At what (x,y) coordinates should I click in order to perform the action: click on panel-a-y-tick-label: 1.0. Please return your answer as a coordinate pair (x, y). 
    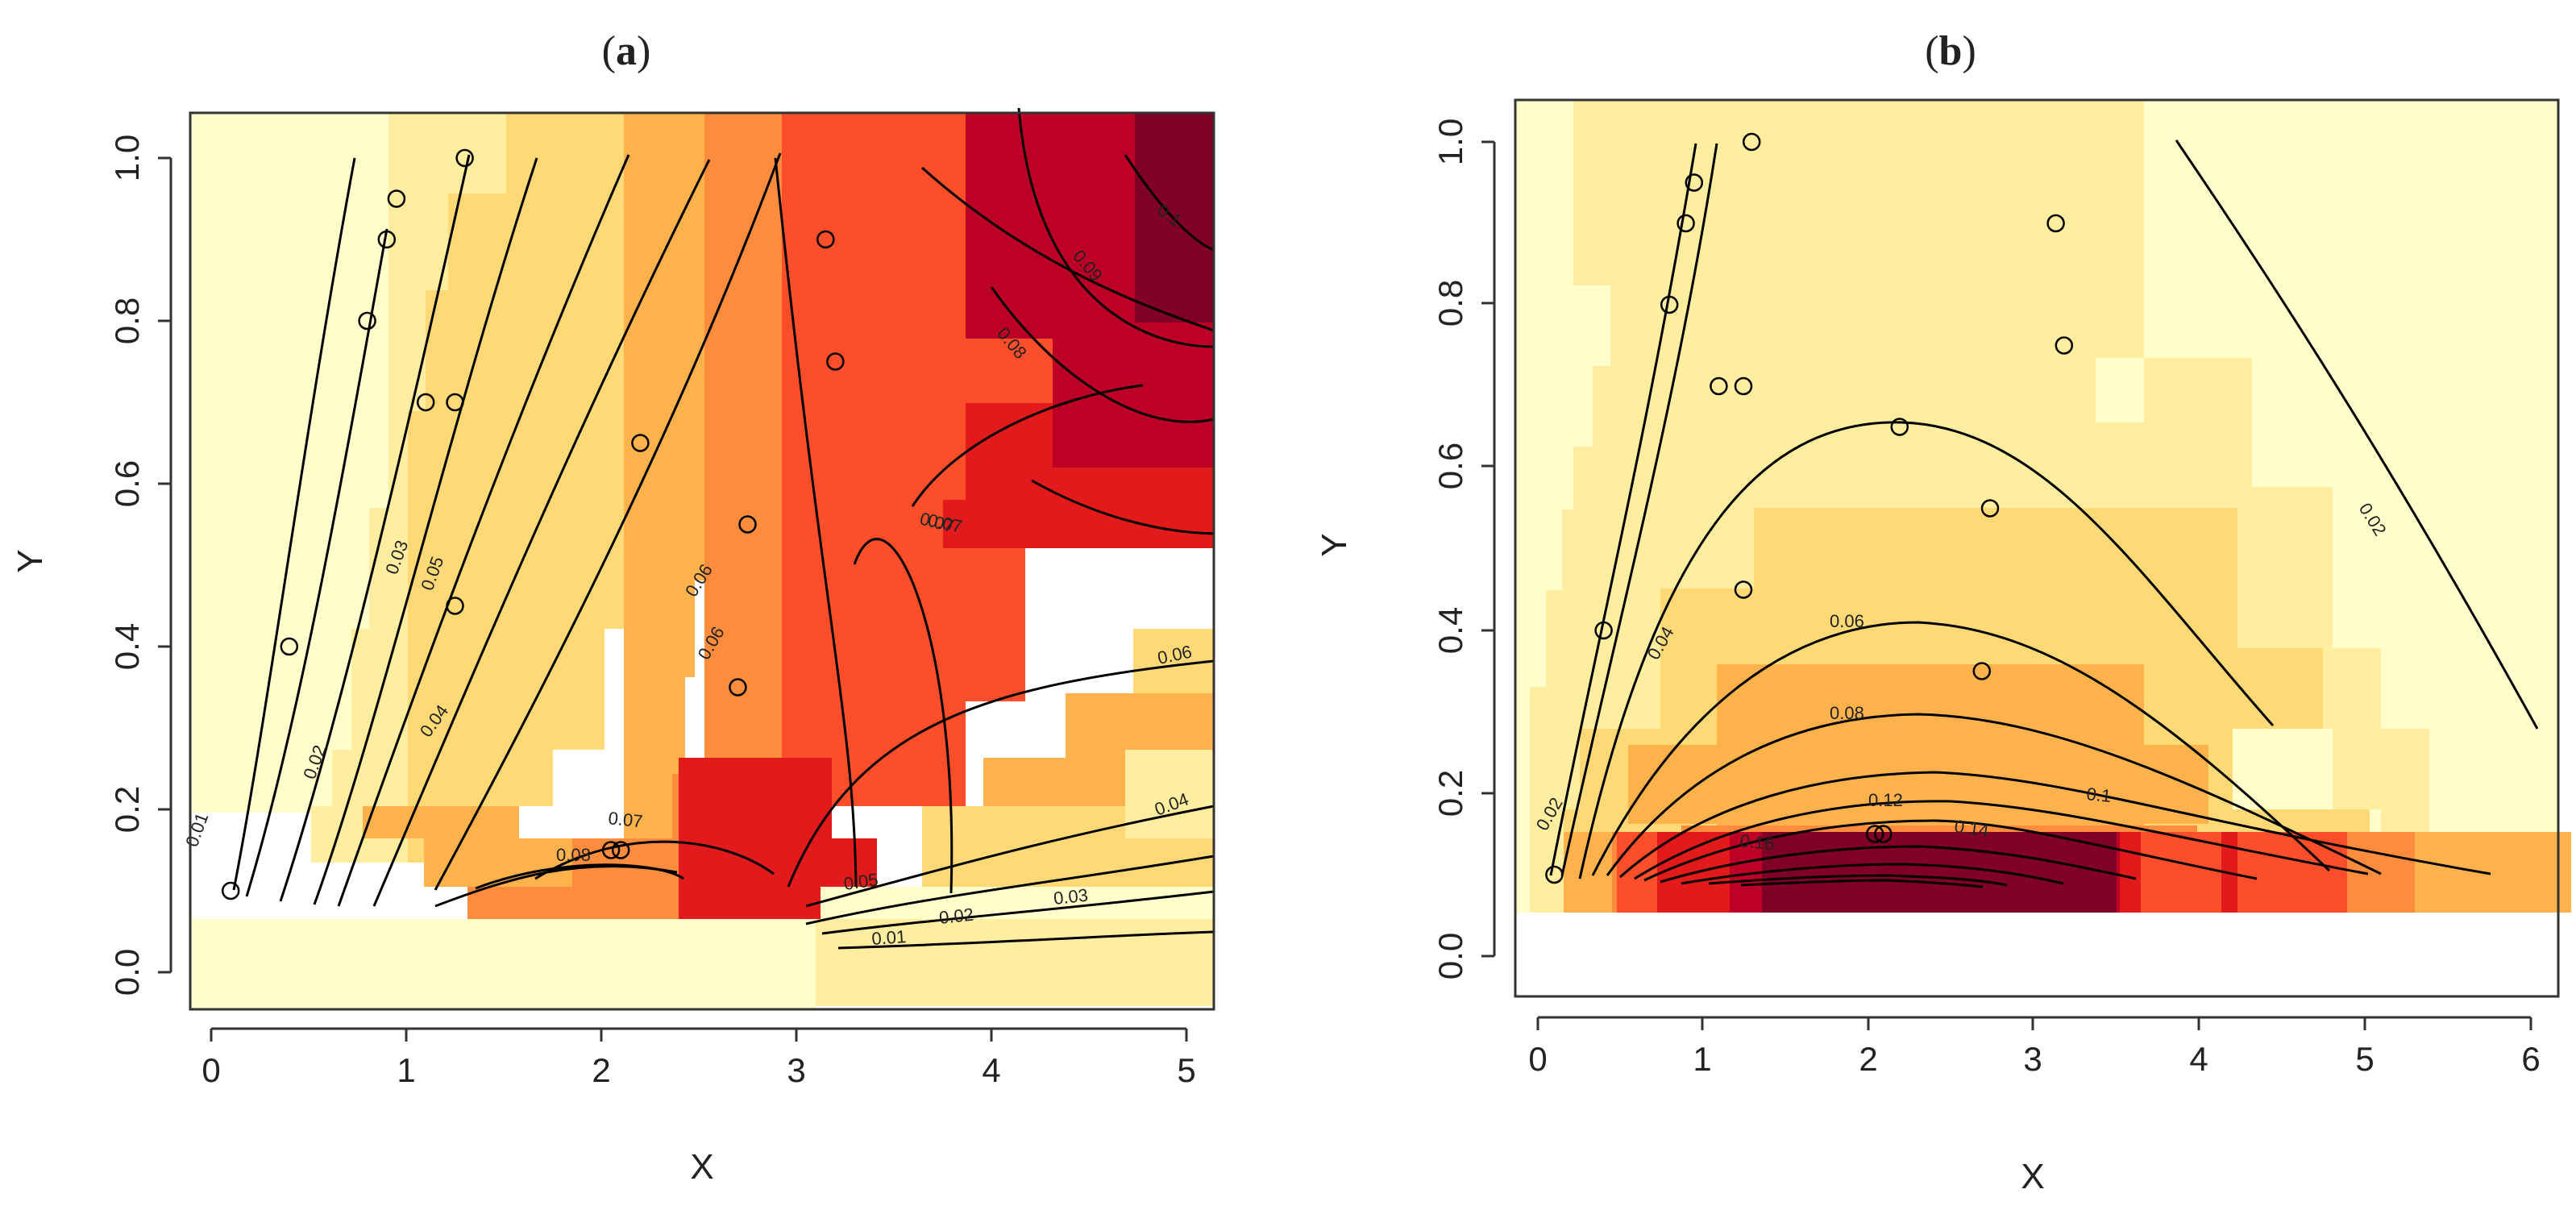
    Looking at the image, I should click on (127, 158).